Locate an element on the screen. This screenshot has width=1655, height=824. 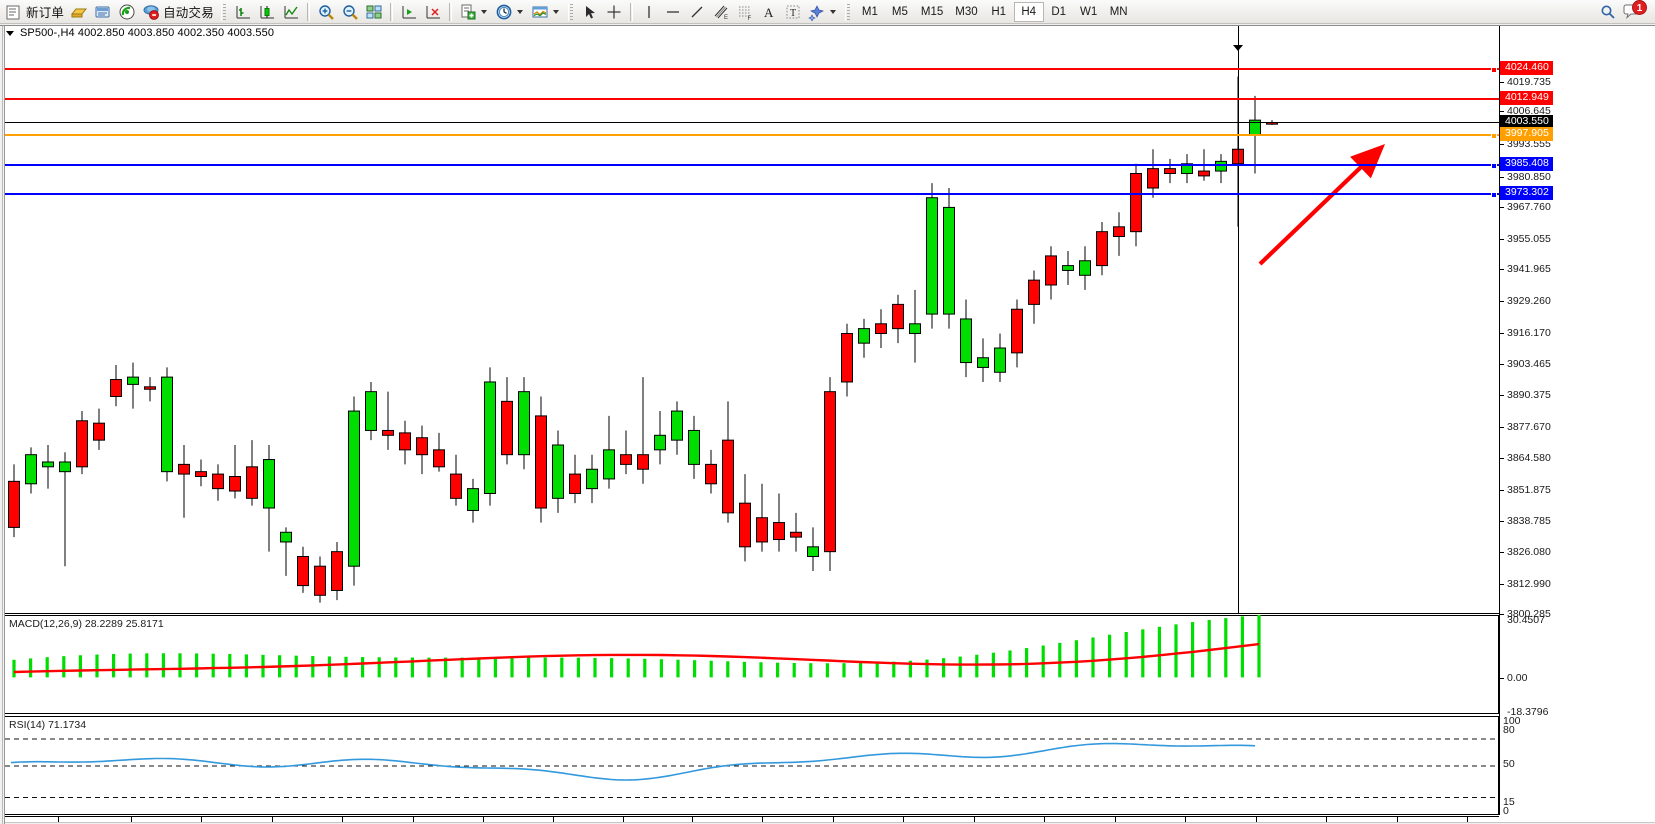
new-order-button: 新订单 is located at coordinates (34, 12).